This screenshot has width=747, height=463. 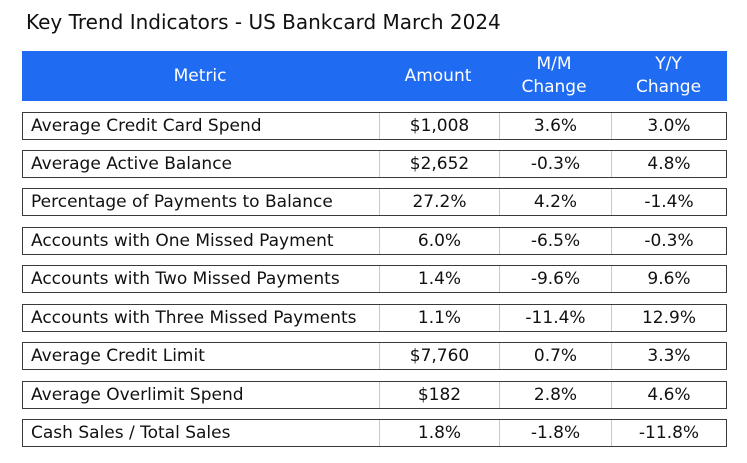 I want to click on amount-cell: 6.0%, so click(x=439, y=241).